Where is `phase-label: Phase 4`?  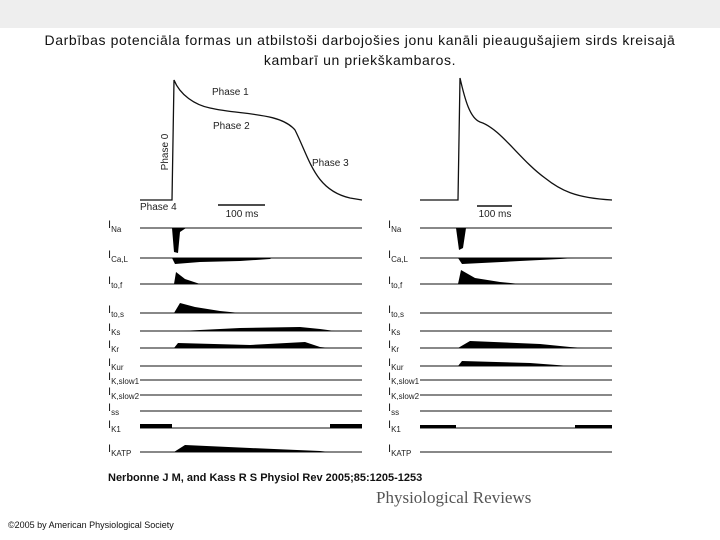 phase-label: Phase 4 is located at coordinates (158, 207).